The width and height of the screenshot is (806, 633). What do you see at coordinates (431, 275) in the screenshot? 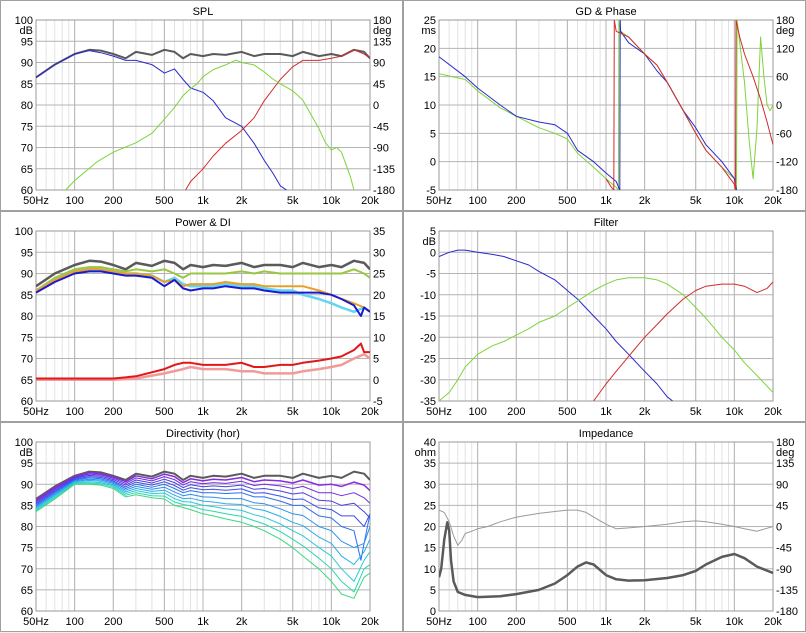
I see `y-tick-label: -5` at bounding box center [431, 275].